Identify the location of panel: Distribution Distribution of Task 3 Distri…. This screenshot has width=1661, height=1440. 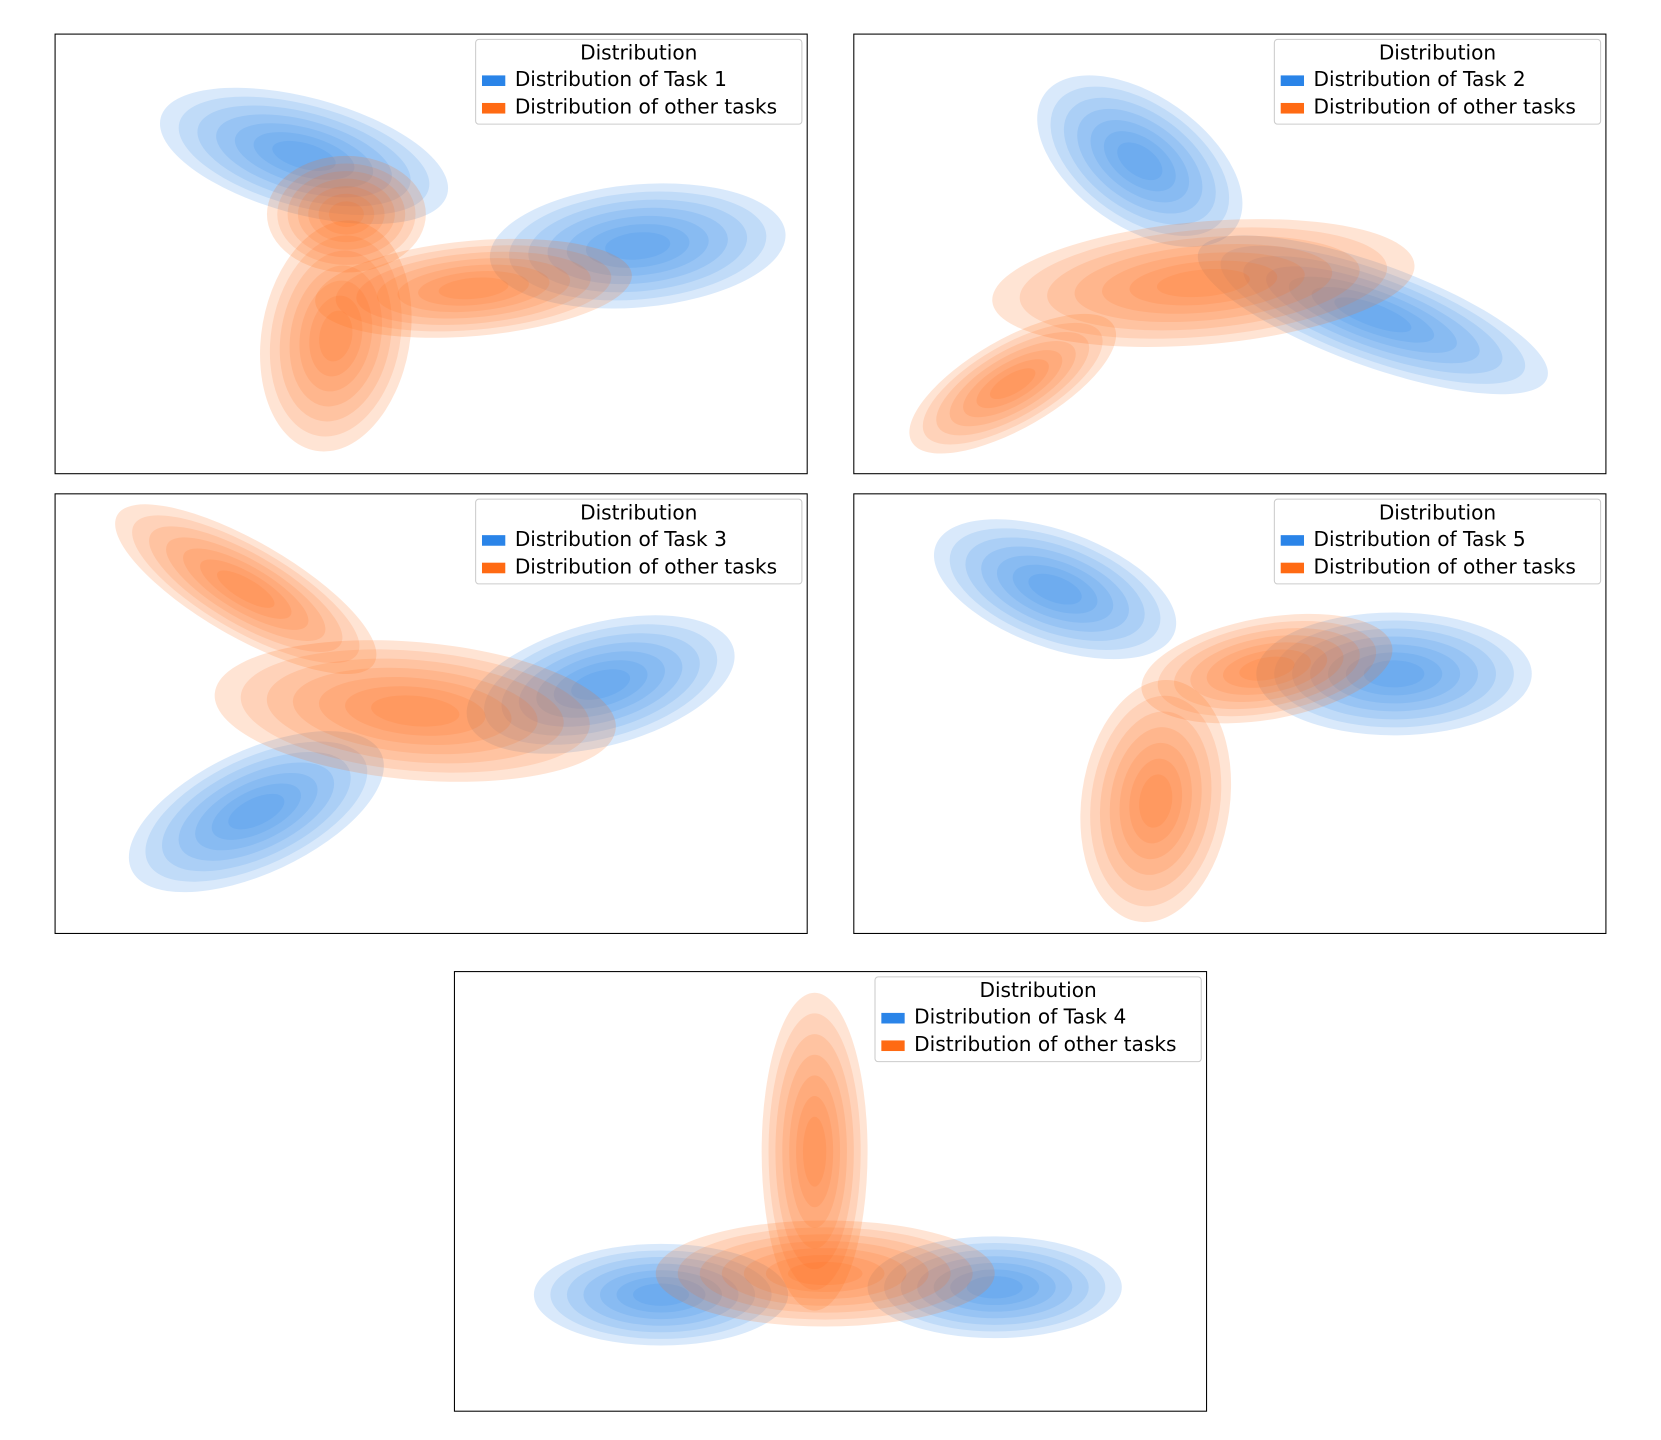
(431, 713).